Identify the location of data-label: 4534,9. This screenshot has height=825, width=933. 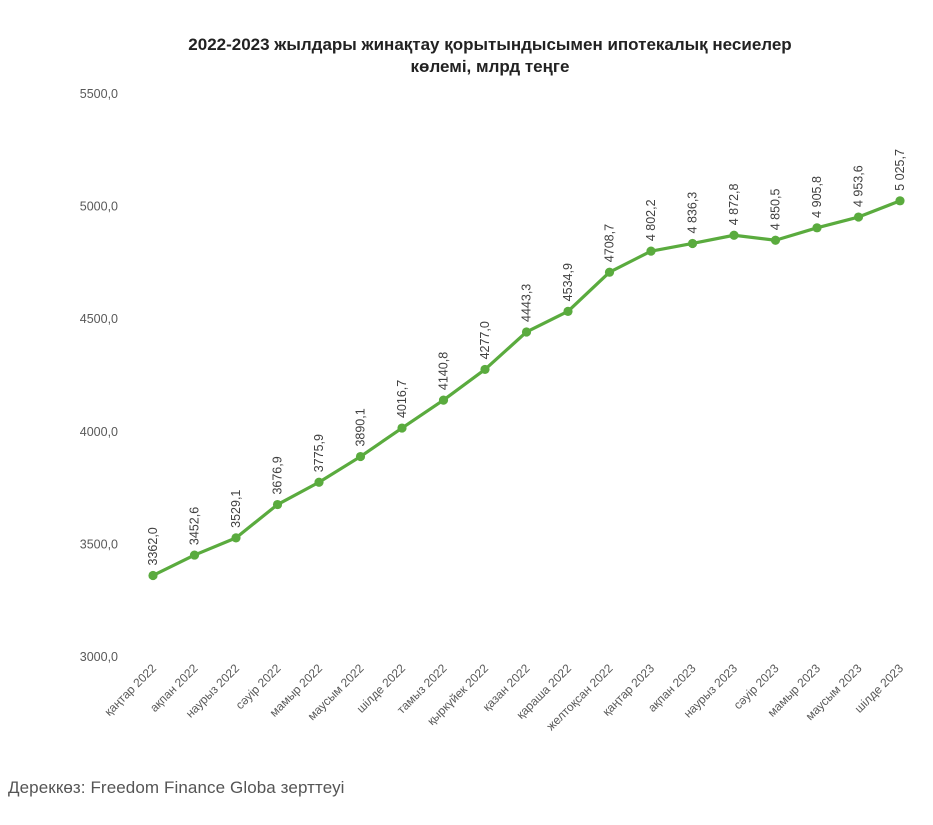
(568, 282).